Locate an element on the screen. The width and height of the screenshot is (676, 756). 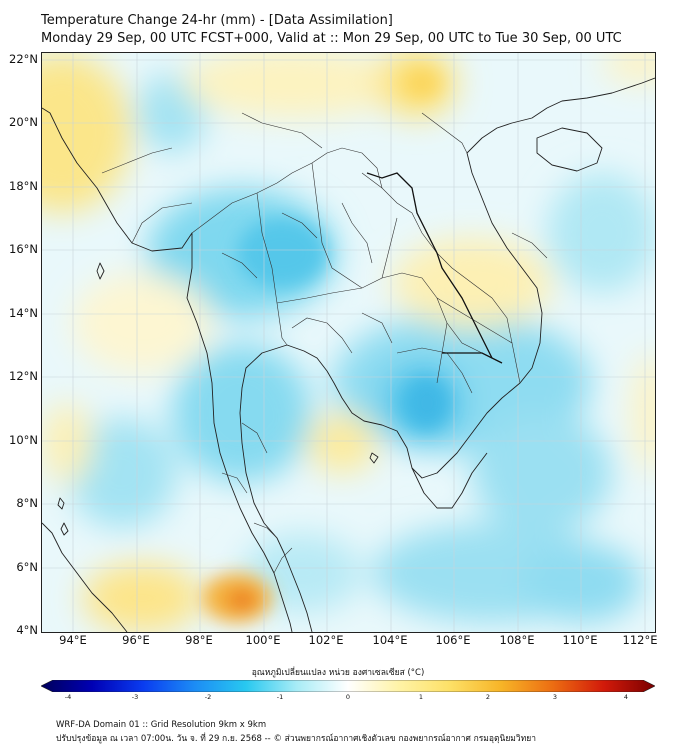
lat-label: 16°N is located at coordinates (23, 249).